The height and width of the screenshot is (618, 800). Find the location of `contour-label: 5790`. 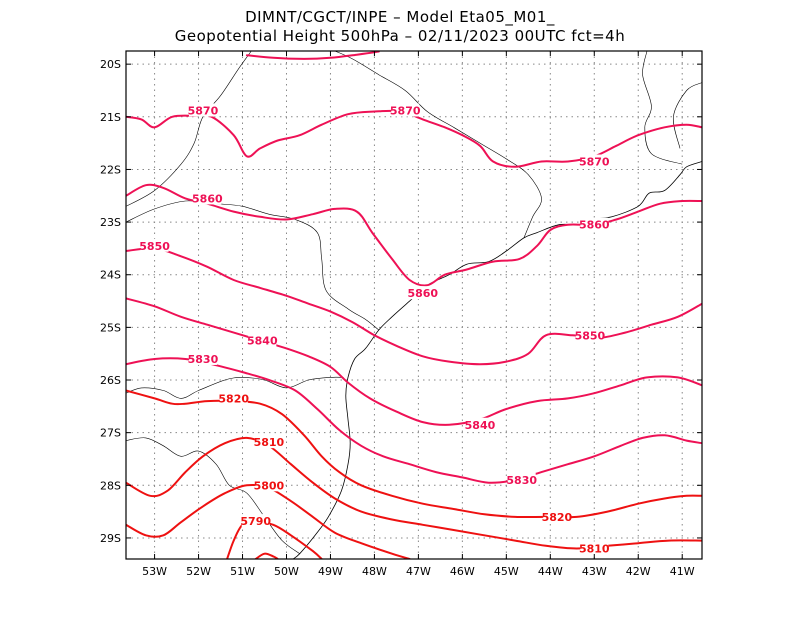

contour-label: 5790 is located at coordinates (255, 521).